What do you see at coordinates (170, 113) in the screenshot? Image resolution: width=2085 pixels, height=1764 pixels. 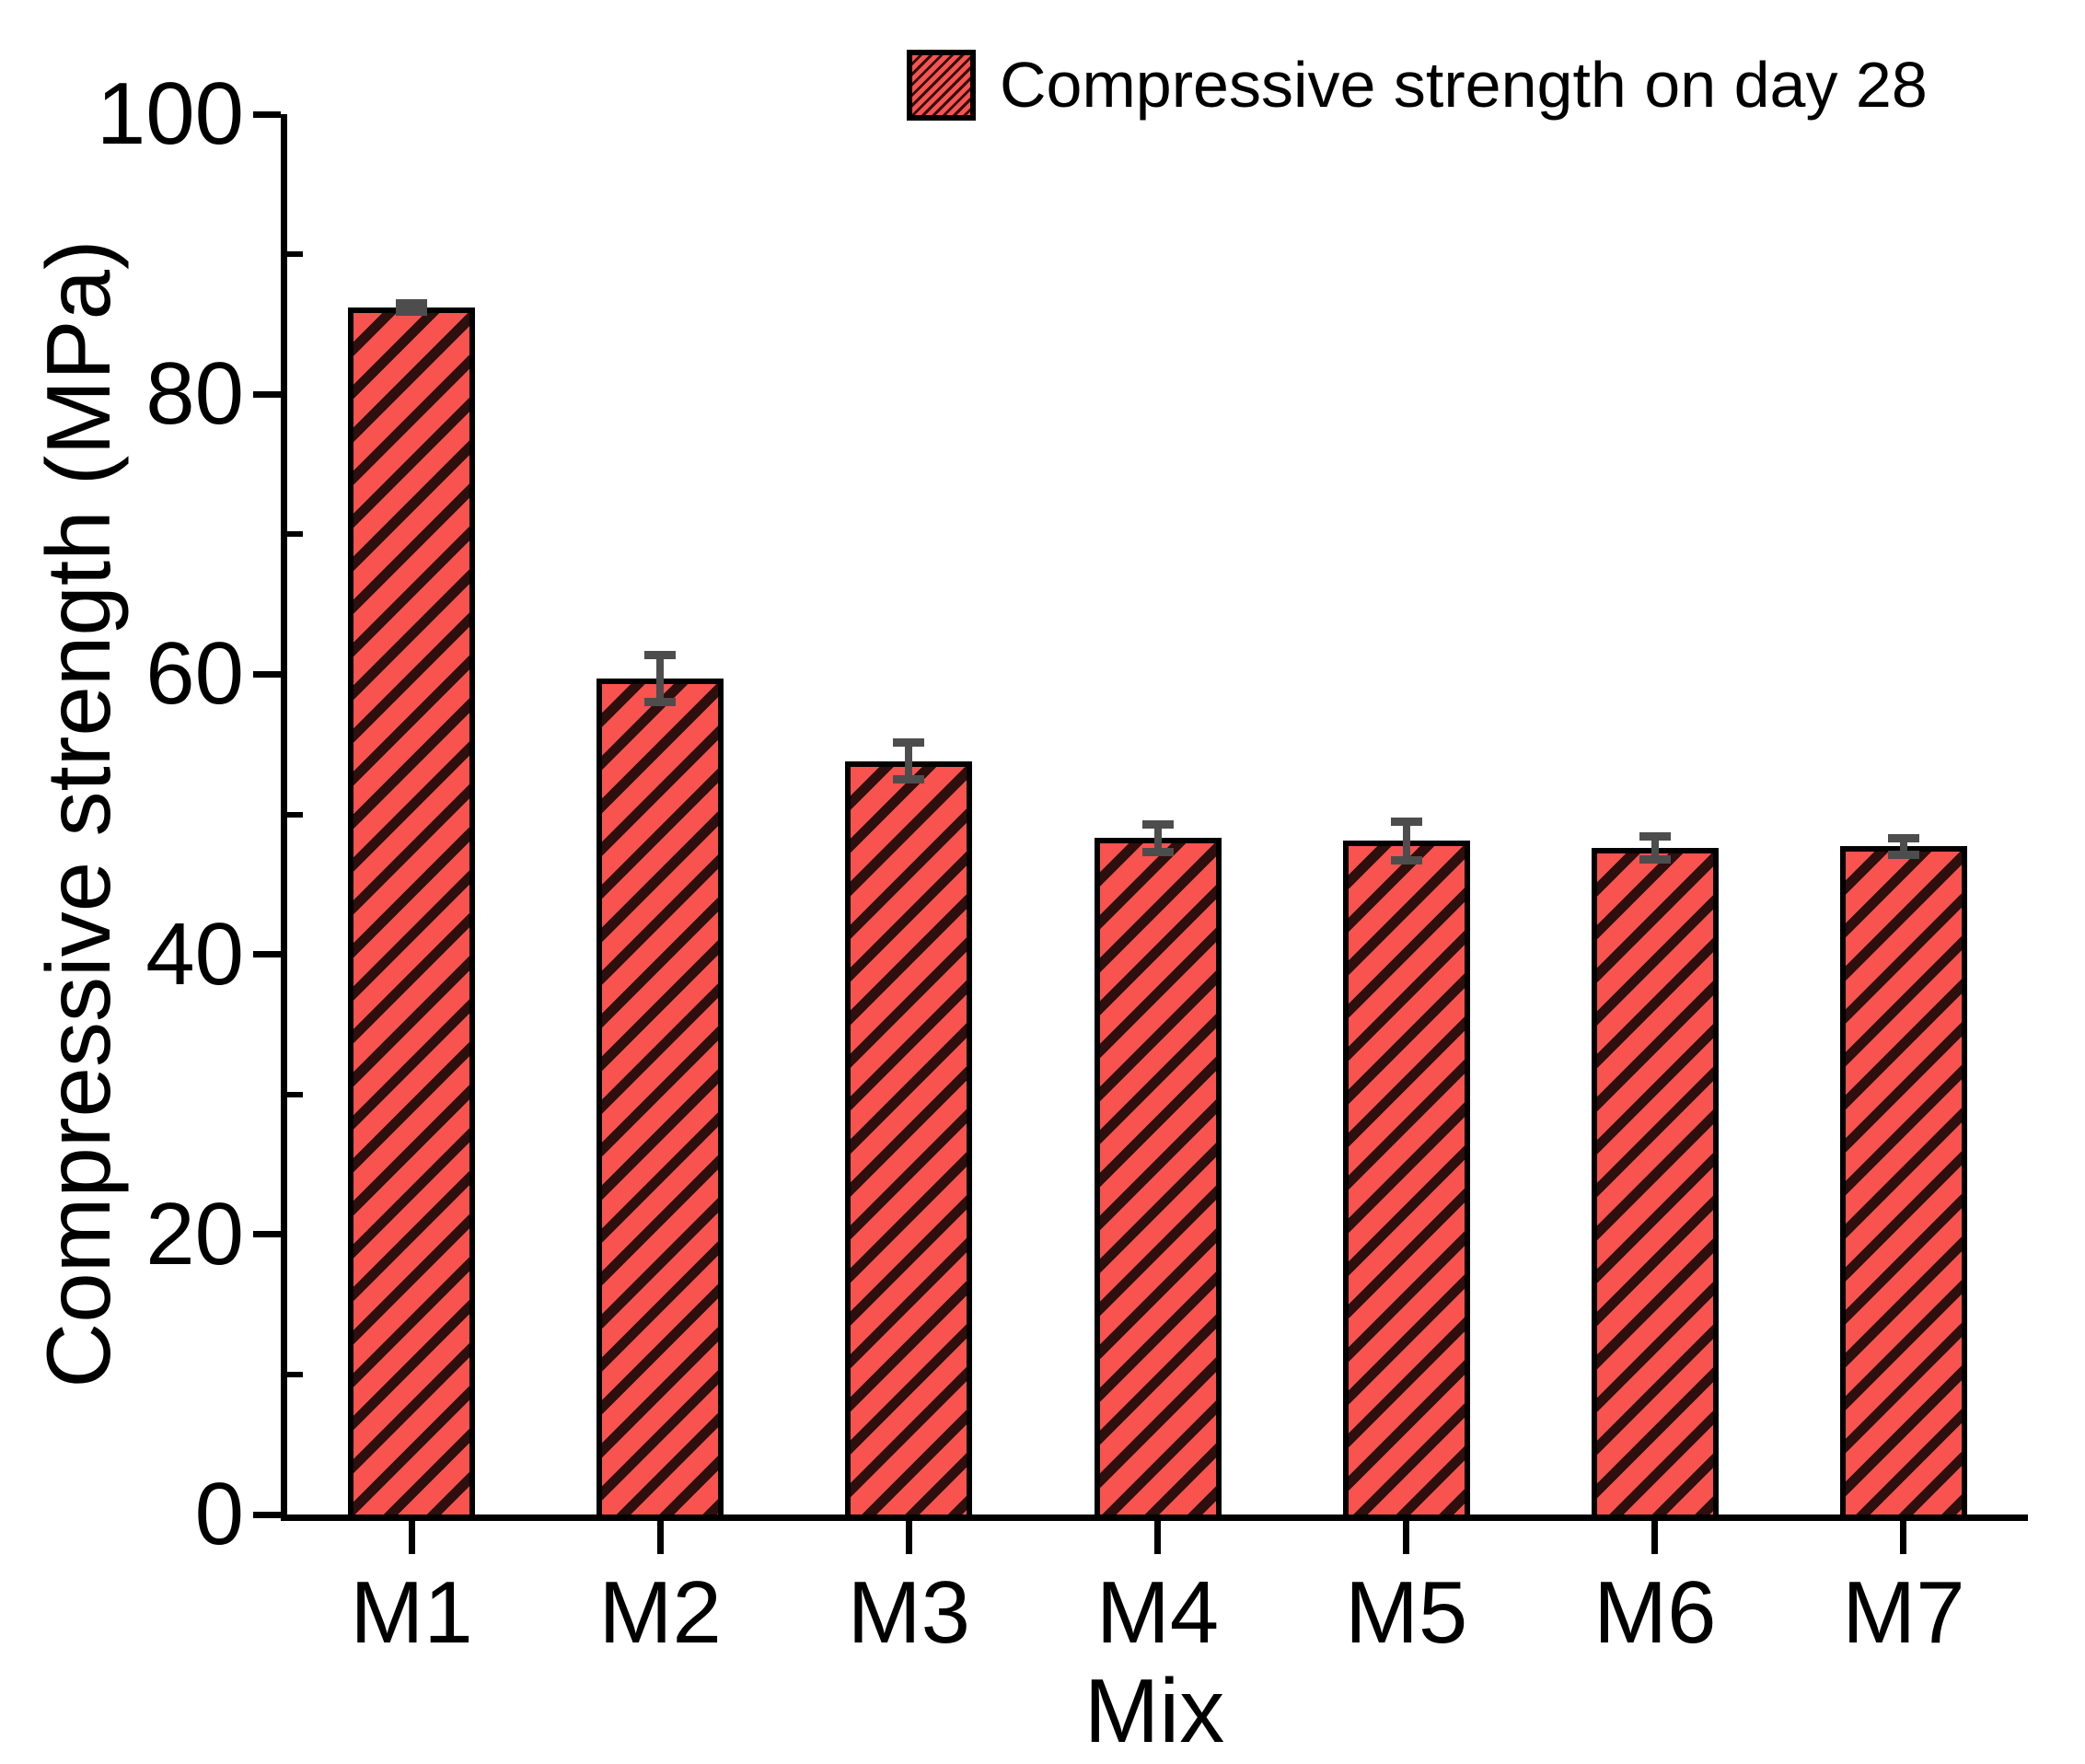 I see `y-tick-label: 100` at bounding box center [170, 113].